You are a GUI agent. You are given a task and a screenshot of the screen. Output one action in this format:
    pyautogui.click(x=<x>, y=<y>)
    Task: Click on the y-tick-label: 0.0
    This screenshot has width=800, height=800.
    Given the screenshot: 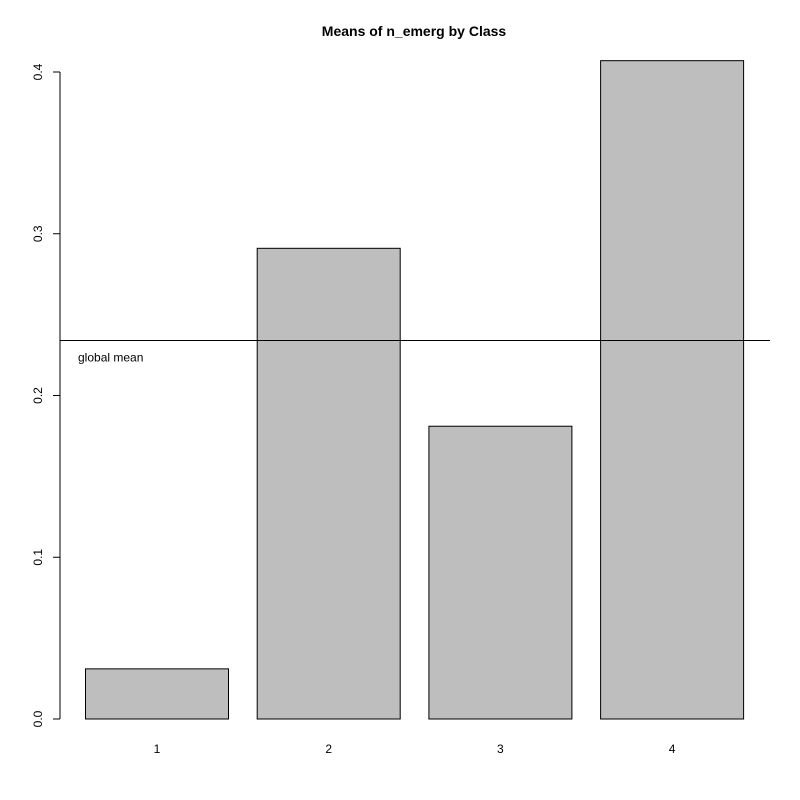 What is the action you would take?
    pyautogui.click(x=38, y=718)
    